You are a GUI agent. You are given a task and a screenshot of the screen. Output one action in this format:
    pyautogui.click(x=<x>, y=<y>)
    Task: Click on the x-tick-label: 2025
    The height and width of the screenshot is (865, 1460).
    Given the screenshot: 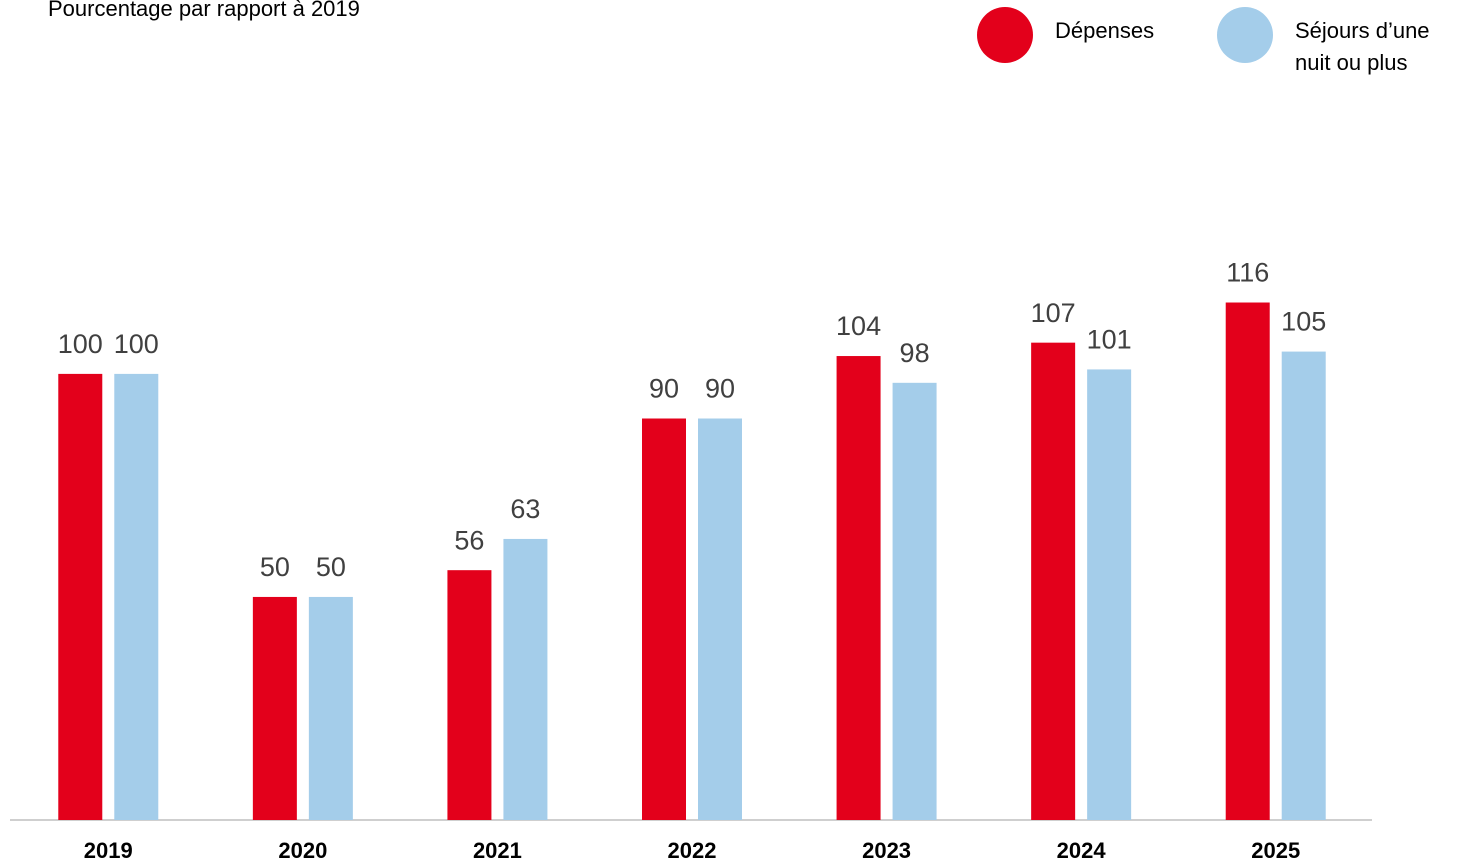 What is the action you would take?
    pyautogui.click(x=1275, y=850)
    